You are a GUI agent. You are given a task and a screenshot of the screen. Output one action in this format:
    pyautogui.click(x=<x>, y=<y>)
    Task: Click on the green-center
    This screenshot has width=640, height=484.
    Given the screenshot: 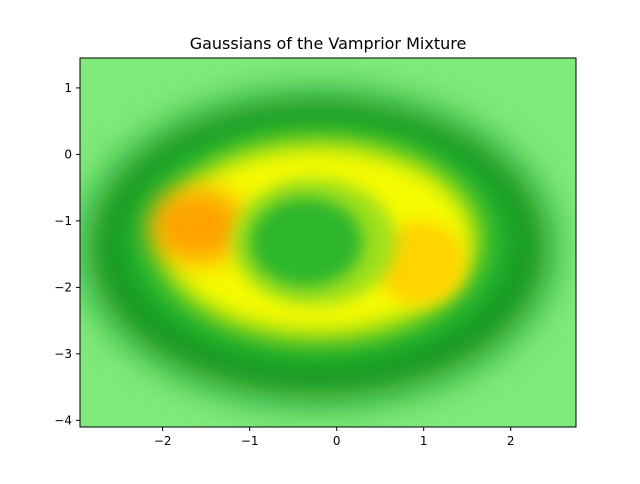 What is the action you would take?
    pyautogui.click(x=306, y=242)
    